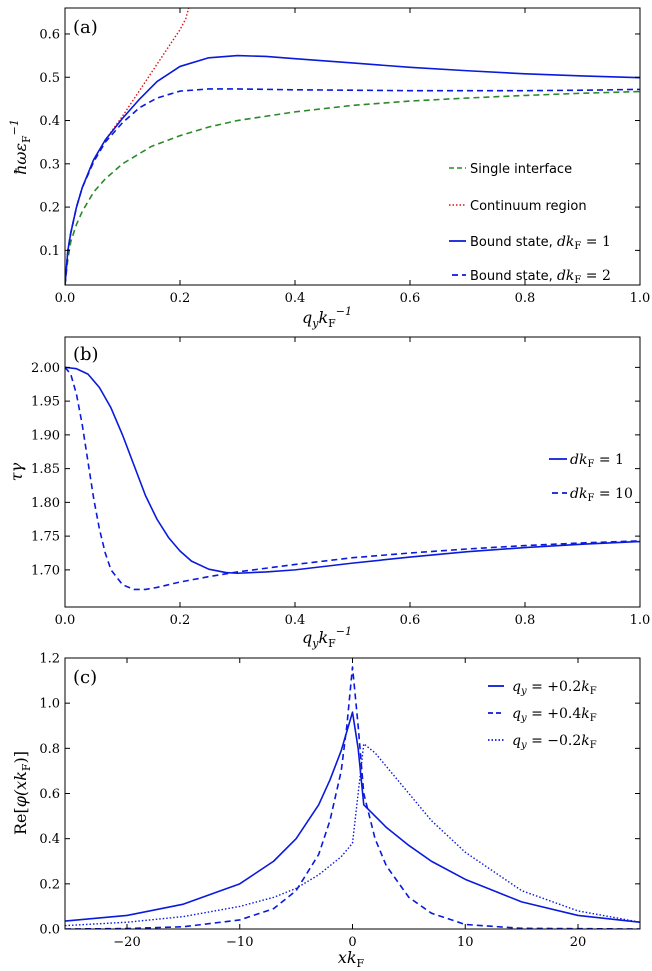 The width and height of the screenshot is (652, 971). What do you see at coordinates (465, 942) in the screenshot?
I see `x-tick-label: 10` at bounding box center [465, 942].